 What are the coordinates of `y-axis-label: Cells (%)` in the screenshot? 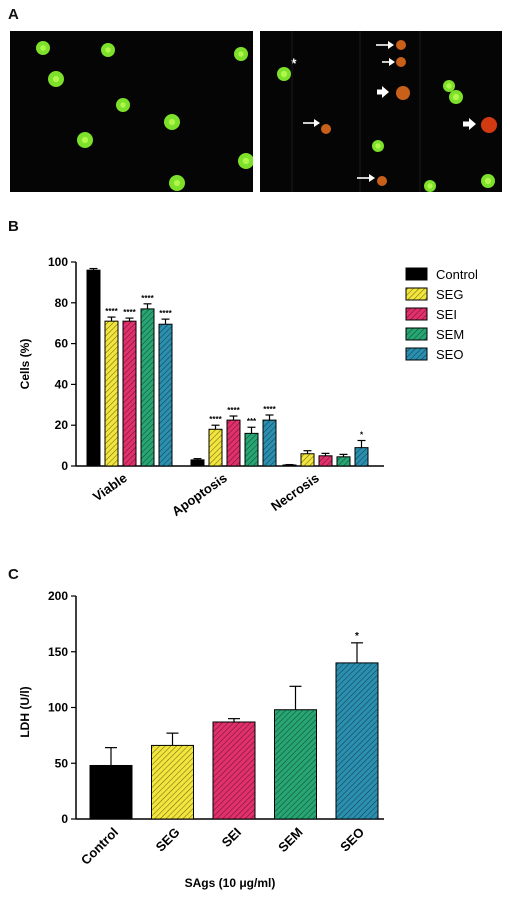 It's located at (25, 364).